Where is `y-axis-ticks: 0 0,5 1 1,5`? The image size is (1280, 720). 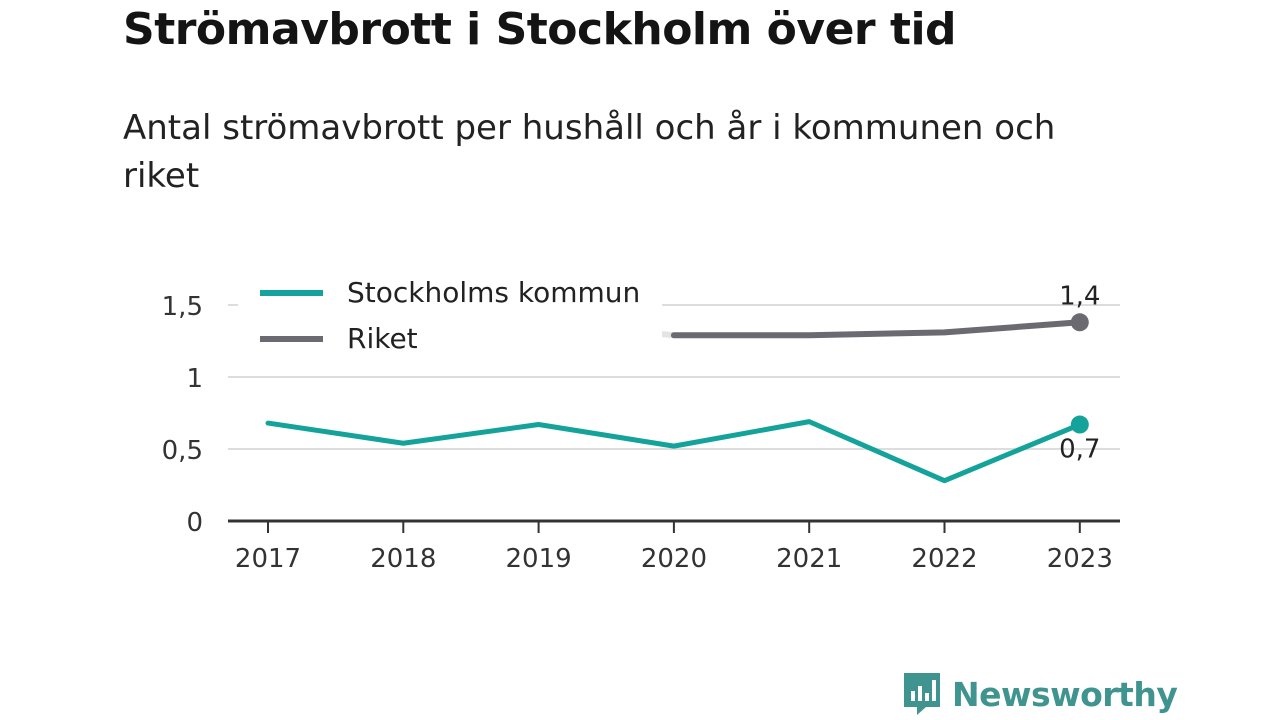 y-axis-ticks: 0 0,5 1 1,5 is located at coordinates (182, 415).